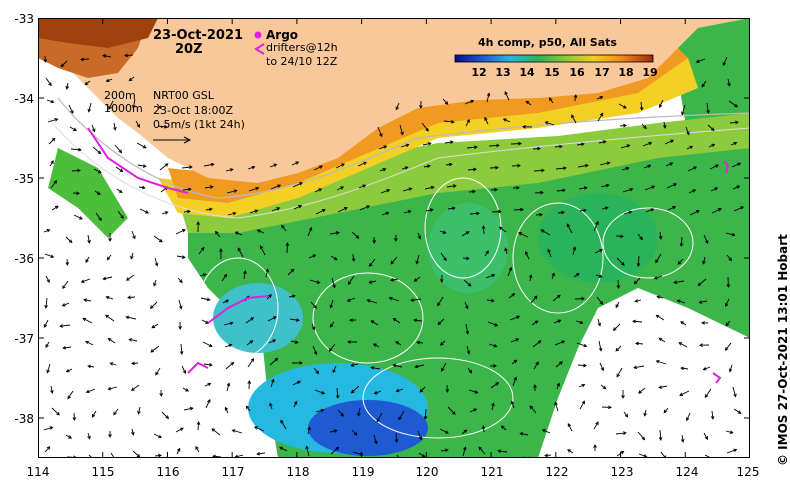 The height and width of the screenshot is (492, 790). Describe the element at coordinates (598, 238) in the screenshot. I see `sst-green-eddy` at that location.